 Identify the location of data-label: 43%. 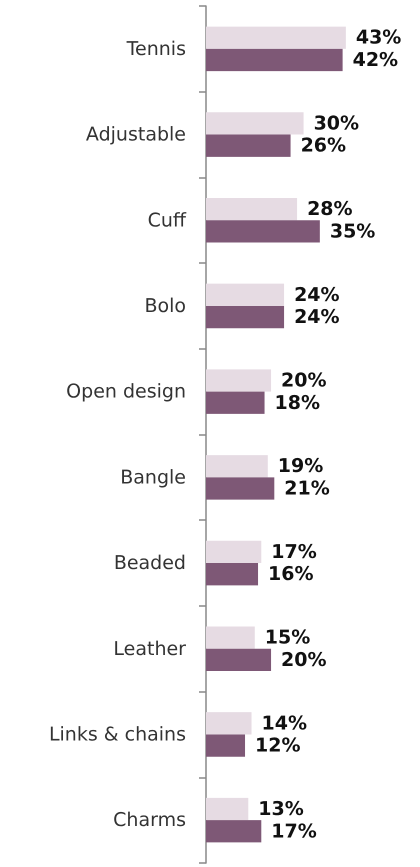
(379, 37).